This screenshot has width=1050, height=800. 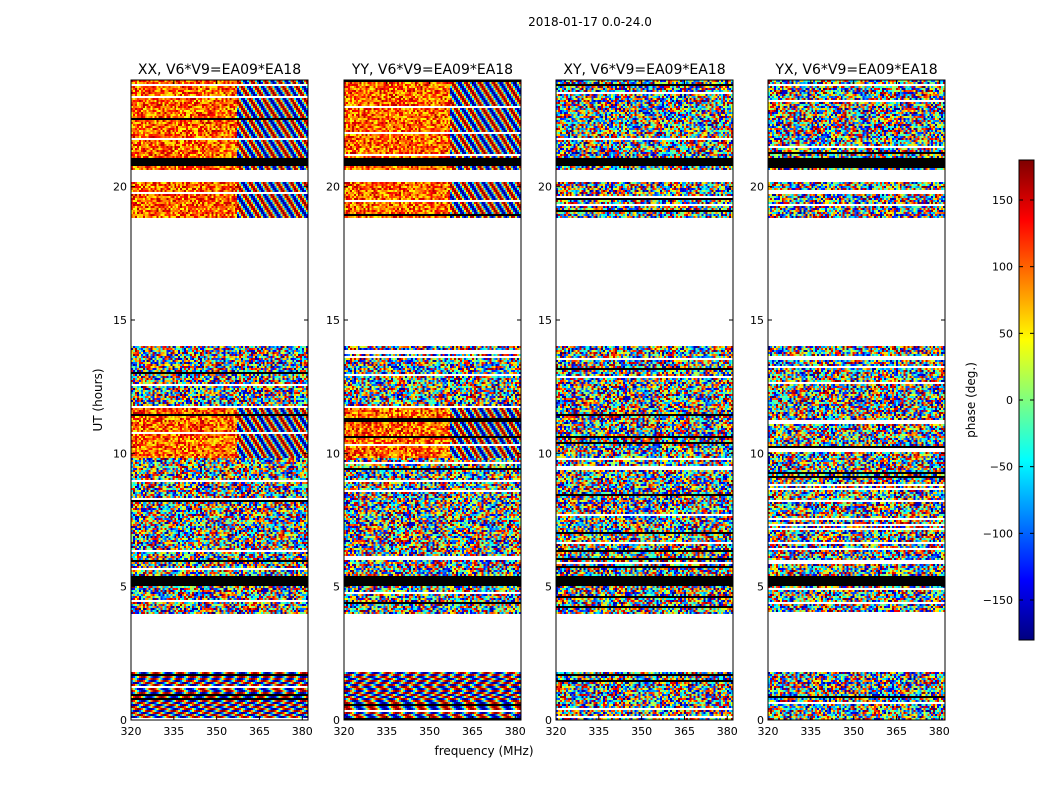 What do you see at coordinates (1002, 267) in the screenshot?
I see `colorbar-tick-label: 100` at bounding box center [1002, 267].